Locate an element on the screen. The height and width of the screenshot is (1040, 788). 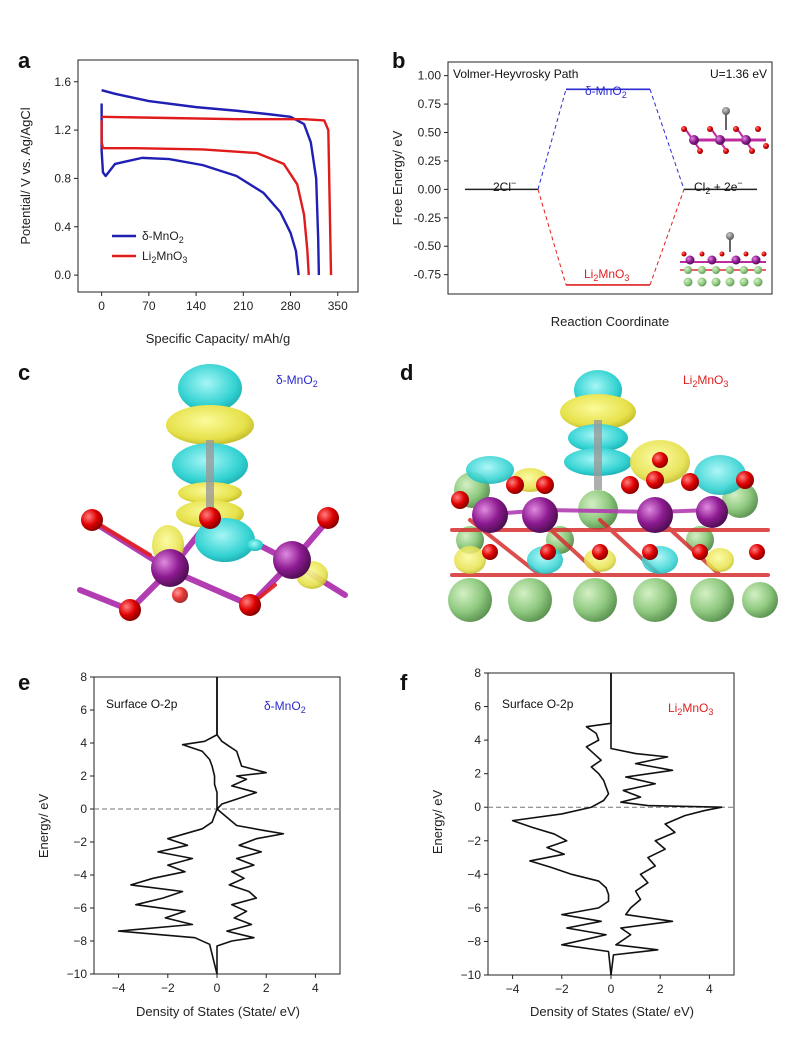
panel-a-series is located at coordinates (216, 182).